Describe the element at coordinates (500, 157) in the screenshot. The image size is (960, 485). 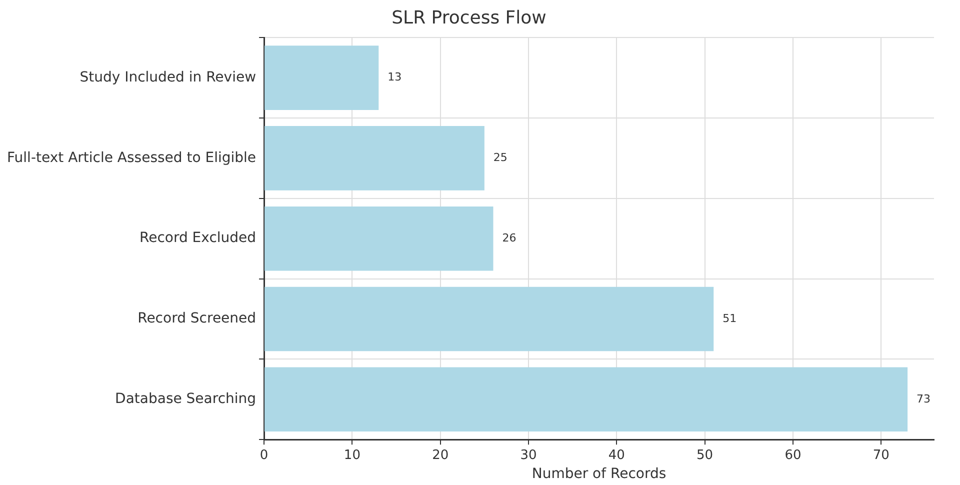
I see `data-label: 25` at that location.